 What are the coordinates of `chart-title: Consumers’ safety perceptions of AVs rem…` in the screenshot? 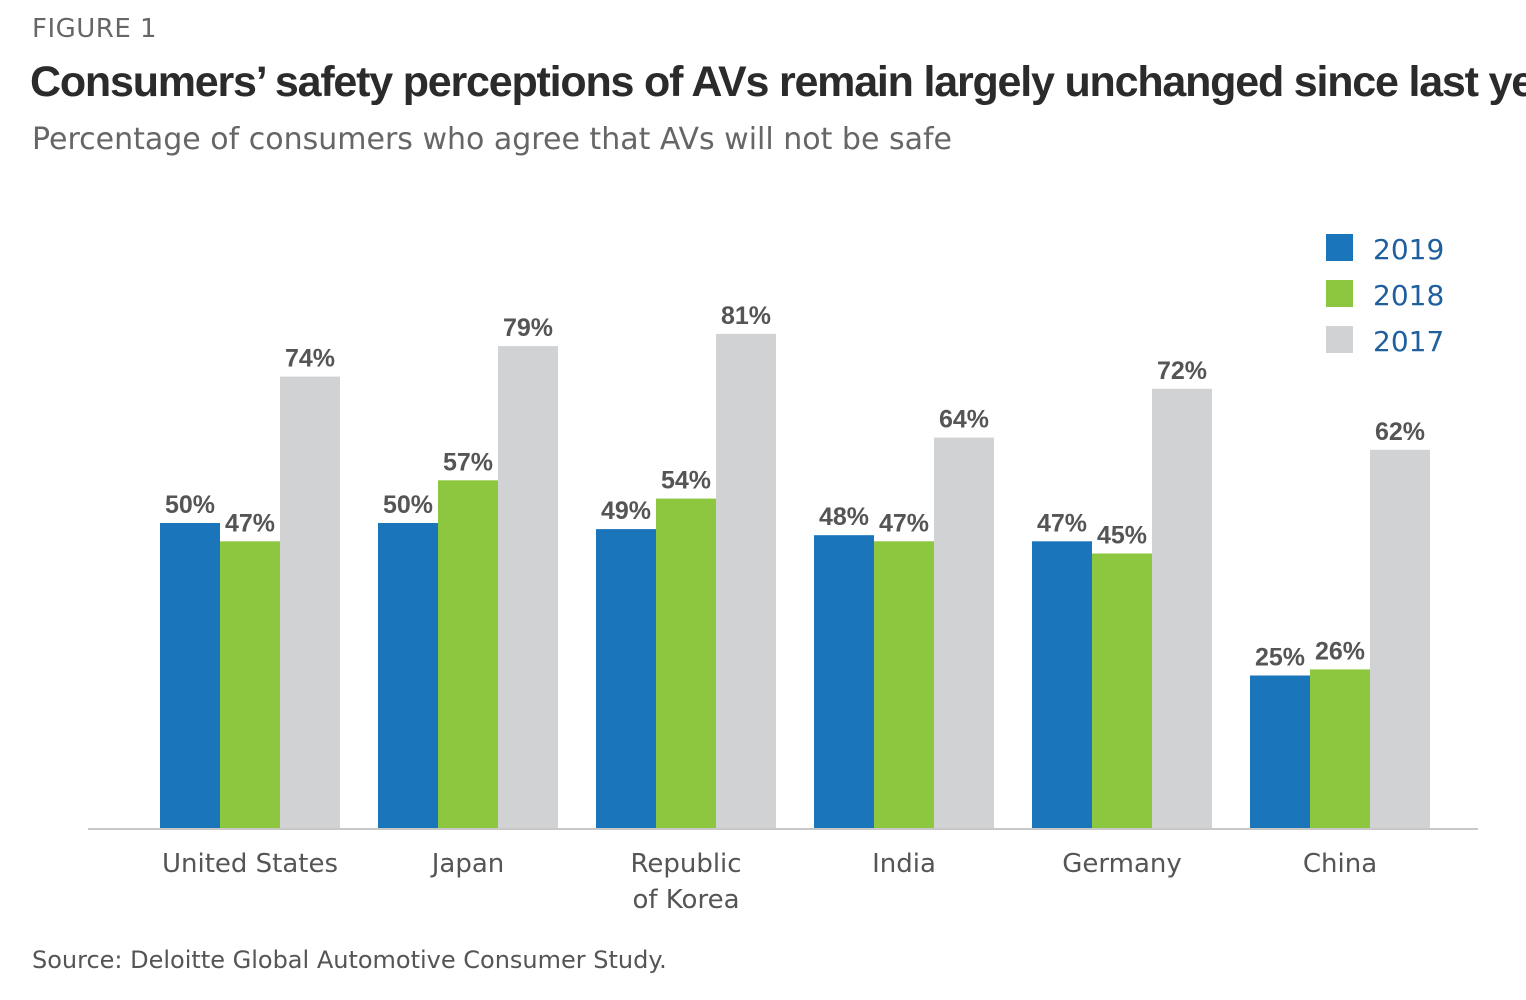 It's located at (778, 82).